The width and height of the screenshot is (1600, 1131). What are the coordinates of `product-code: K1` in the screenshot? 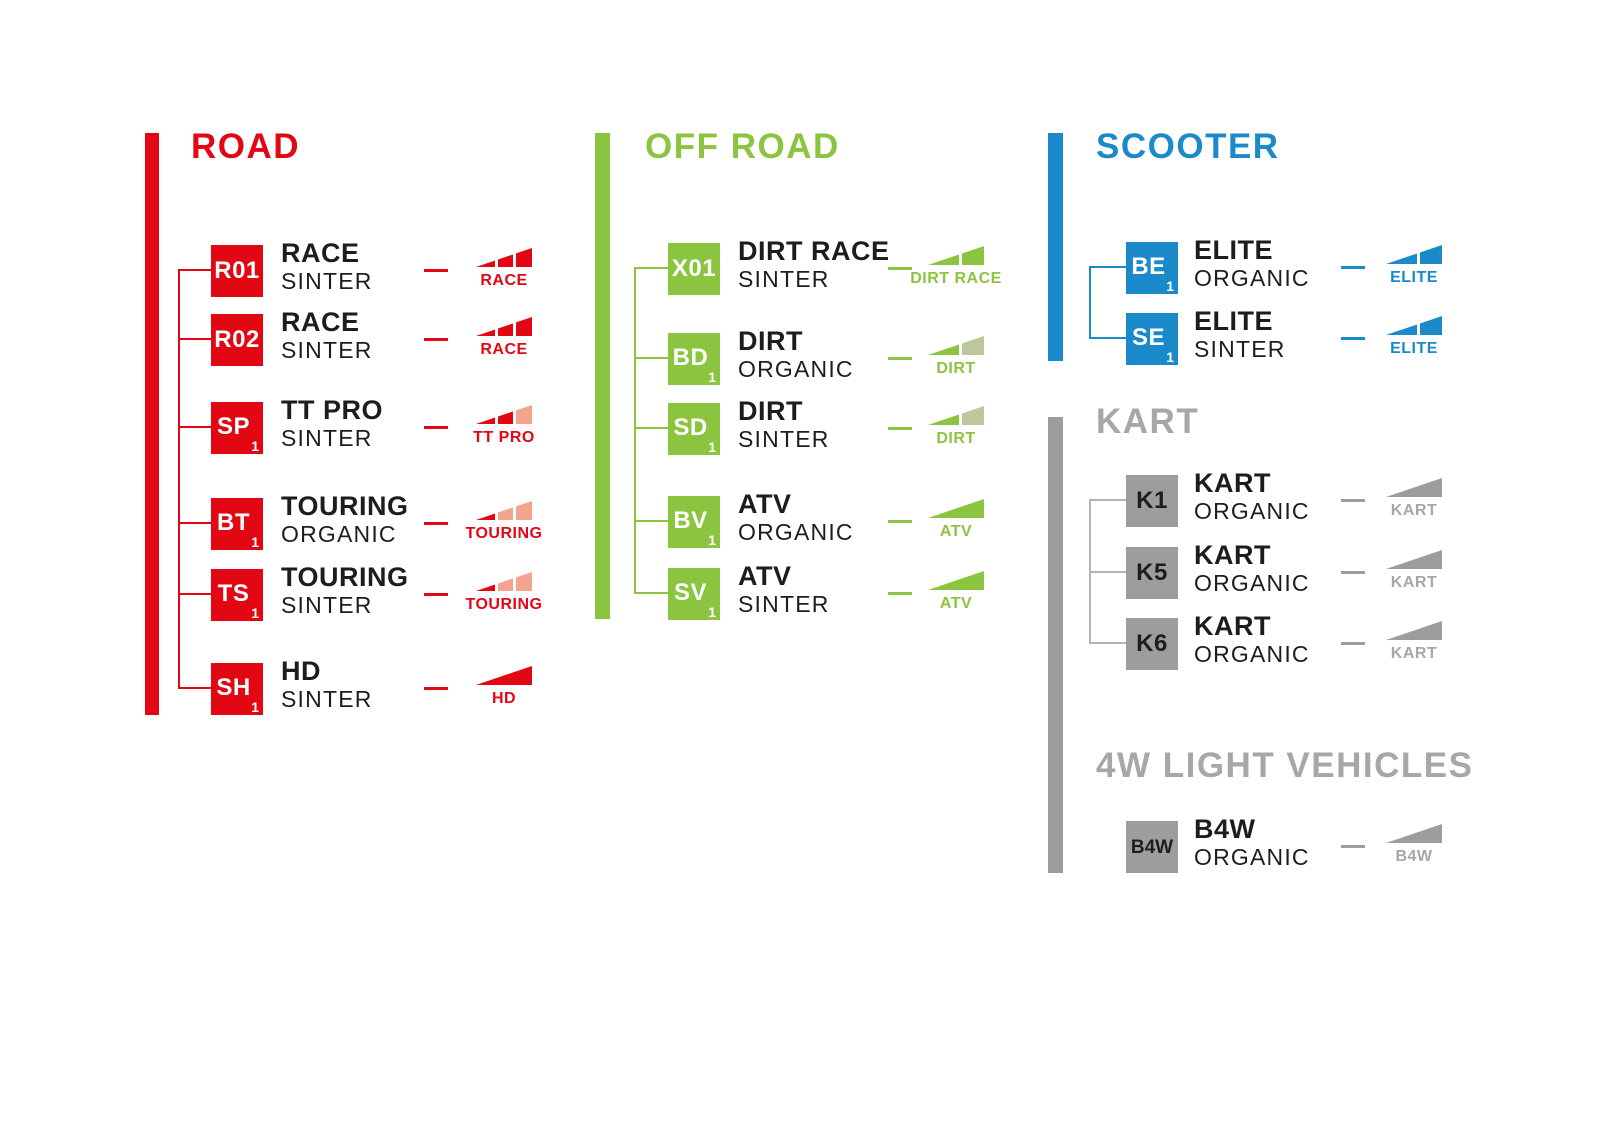 It's located at (1152, 500).